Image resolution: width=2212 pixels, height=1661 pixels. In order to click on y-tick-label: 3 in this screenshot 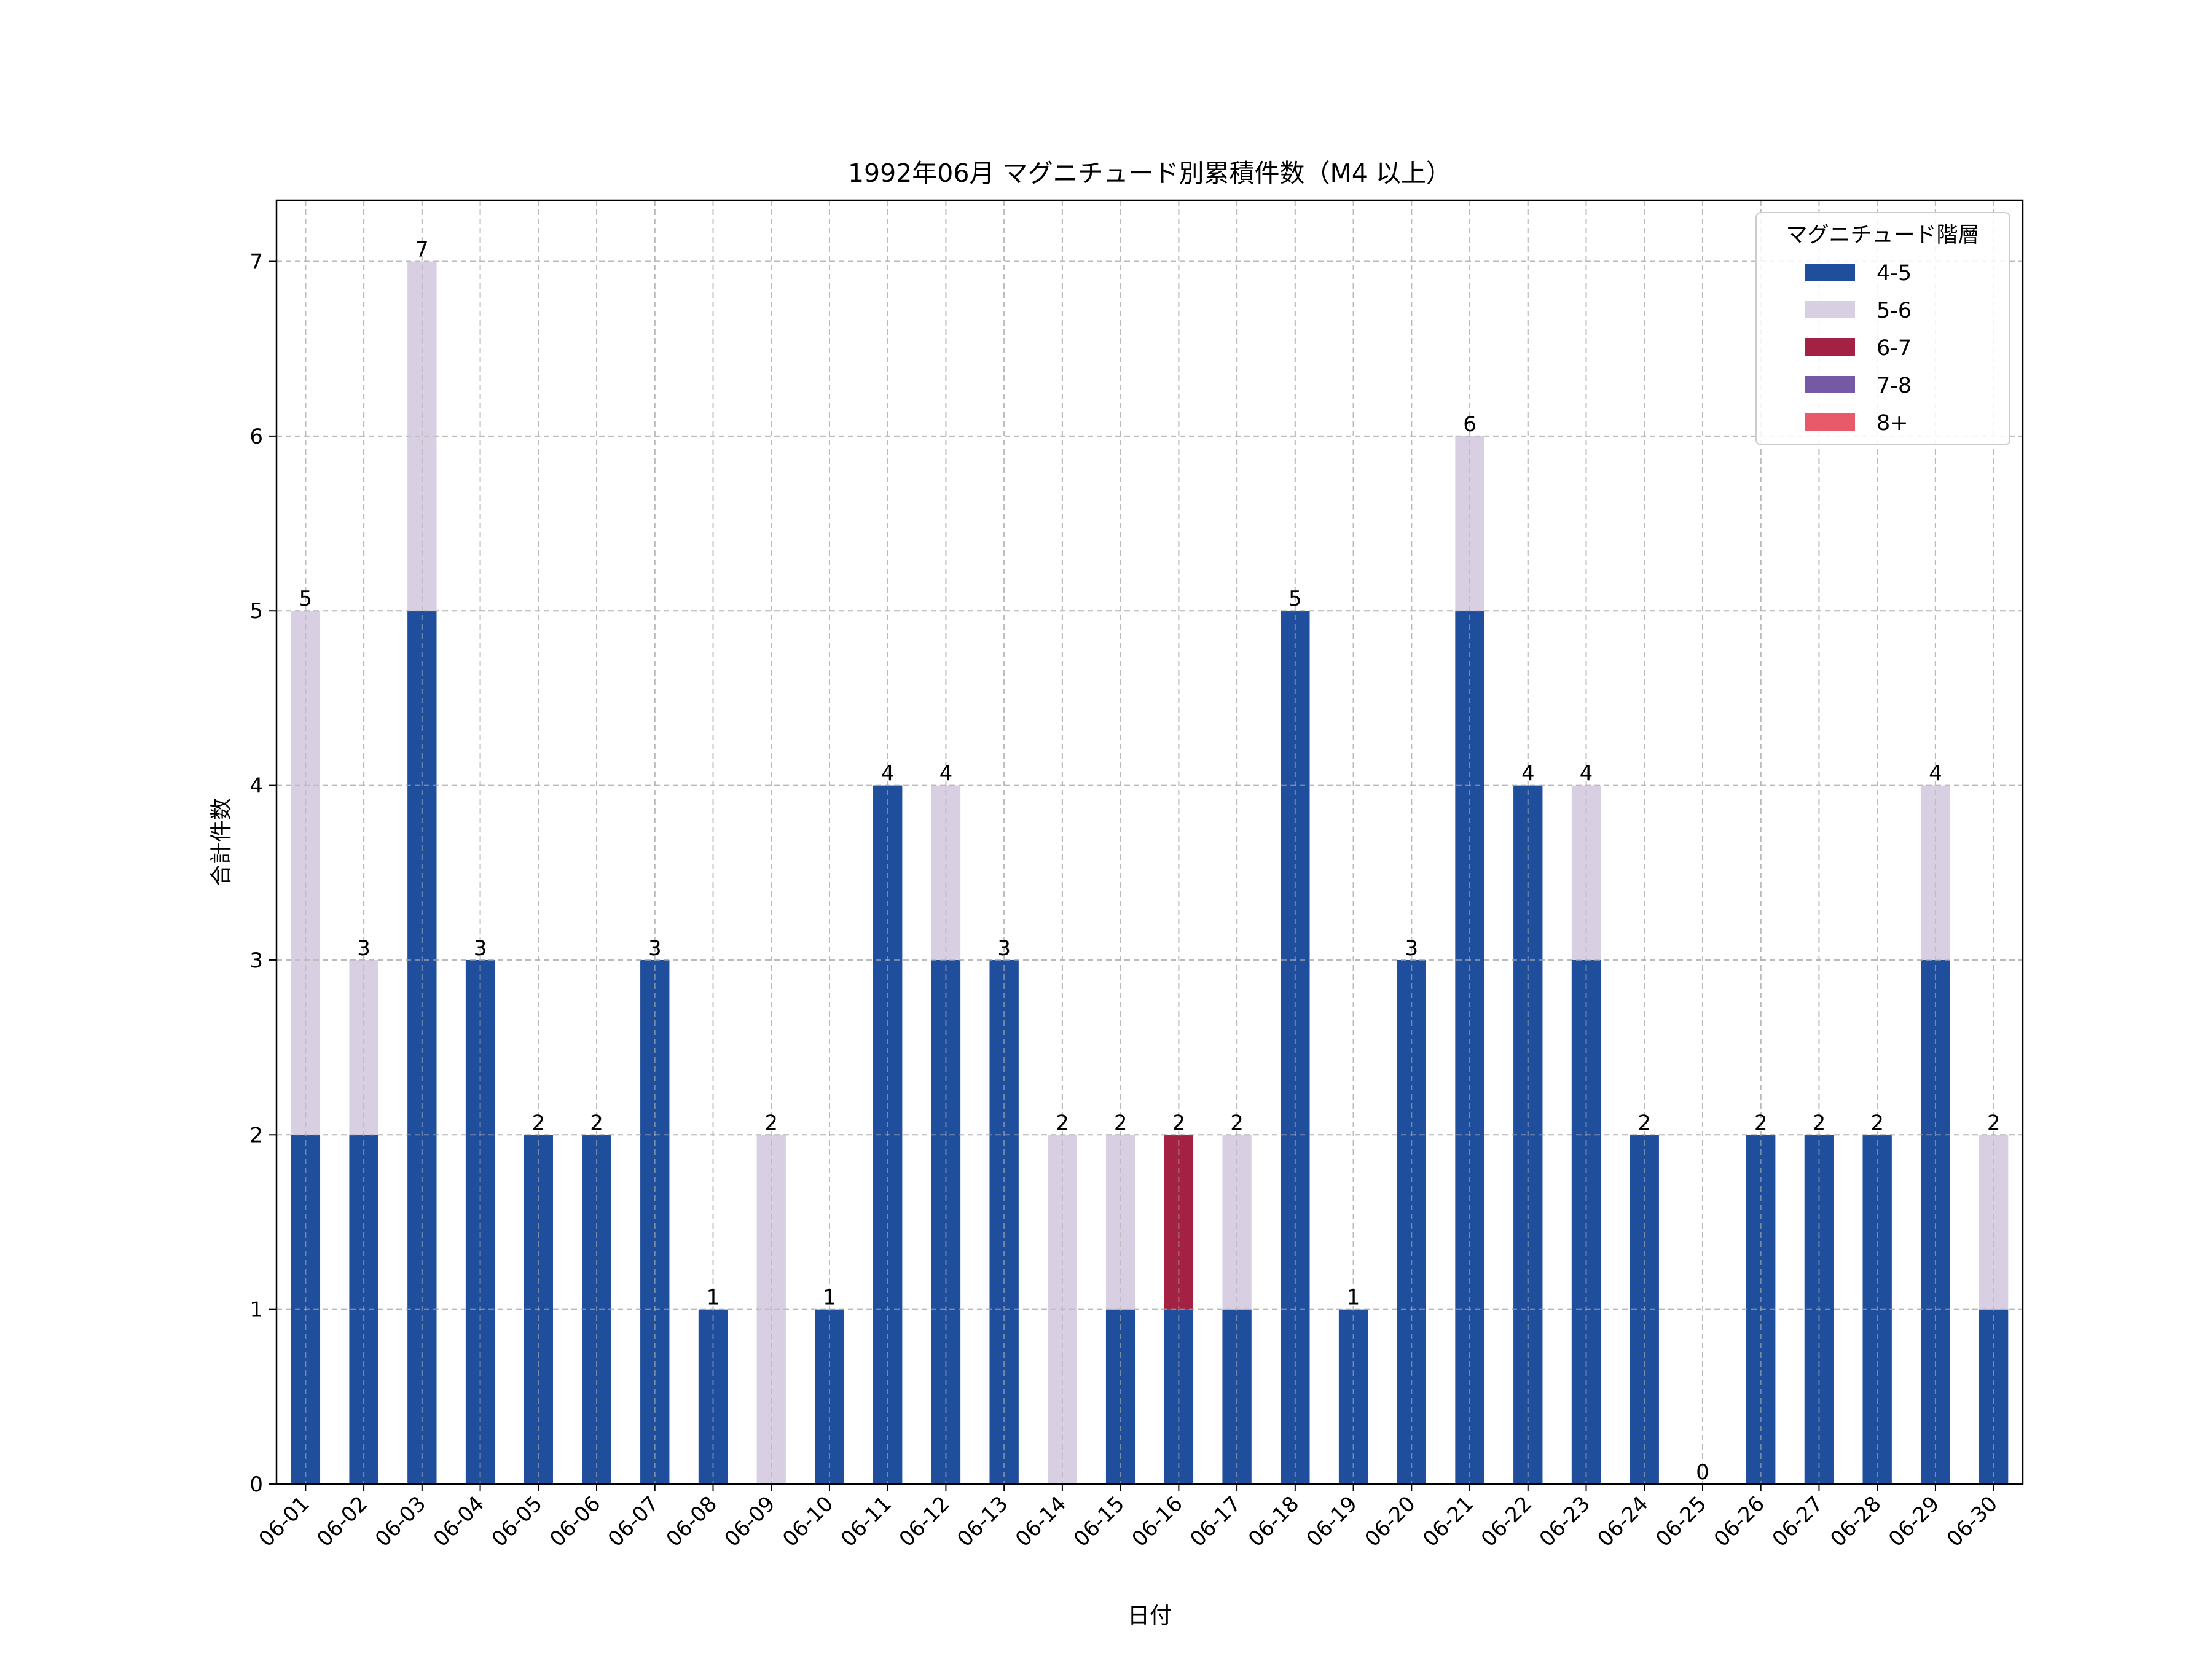, I will do `click(256, 960)`.